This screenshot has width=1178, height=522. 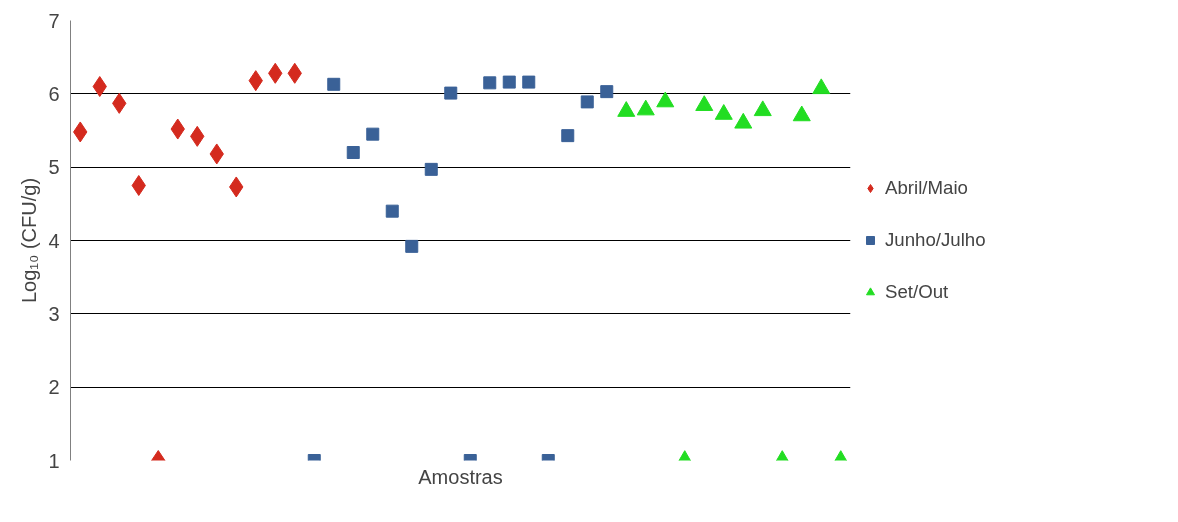 I want to click on y-axis-title: Log₁₀ (CFU/g), so click(x=29, y=240).